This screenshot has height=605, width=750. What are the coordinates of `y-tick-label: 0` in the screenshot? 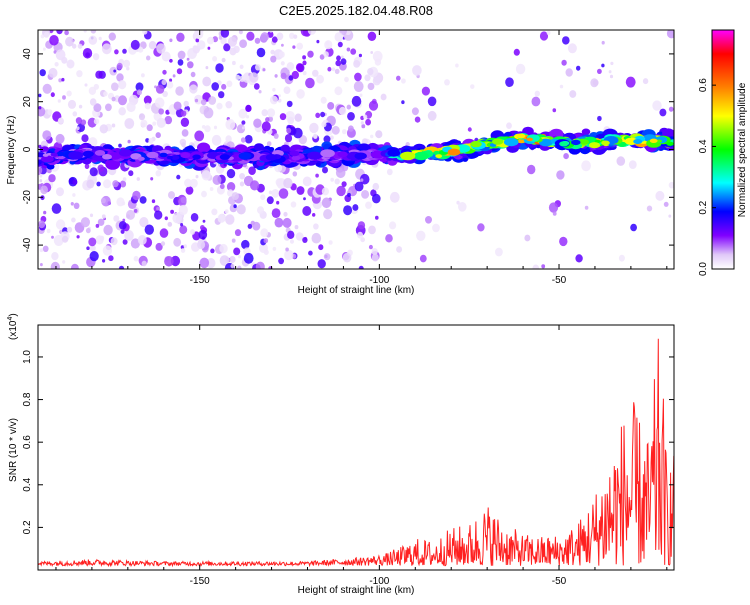 It's located at (27, 149).